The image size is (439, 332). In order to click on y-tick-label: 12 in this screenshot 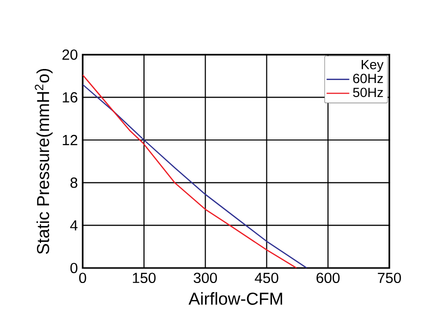, I will do `click(70, 140)`.